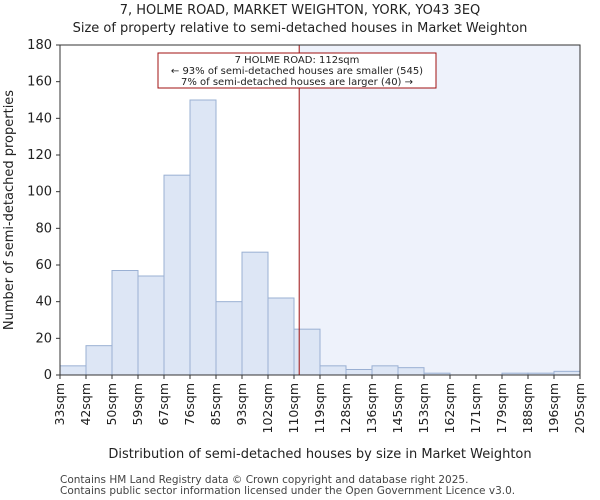 This screenshot has width=600, height=500. What do you see at coordinates (39, 45) in the screenshot?
I see `y-tick-label-180: 180` at bounding box center [39, 45].